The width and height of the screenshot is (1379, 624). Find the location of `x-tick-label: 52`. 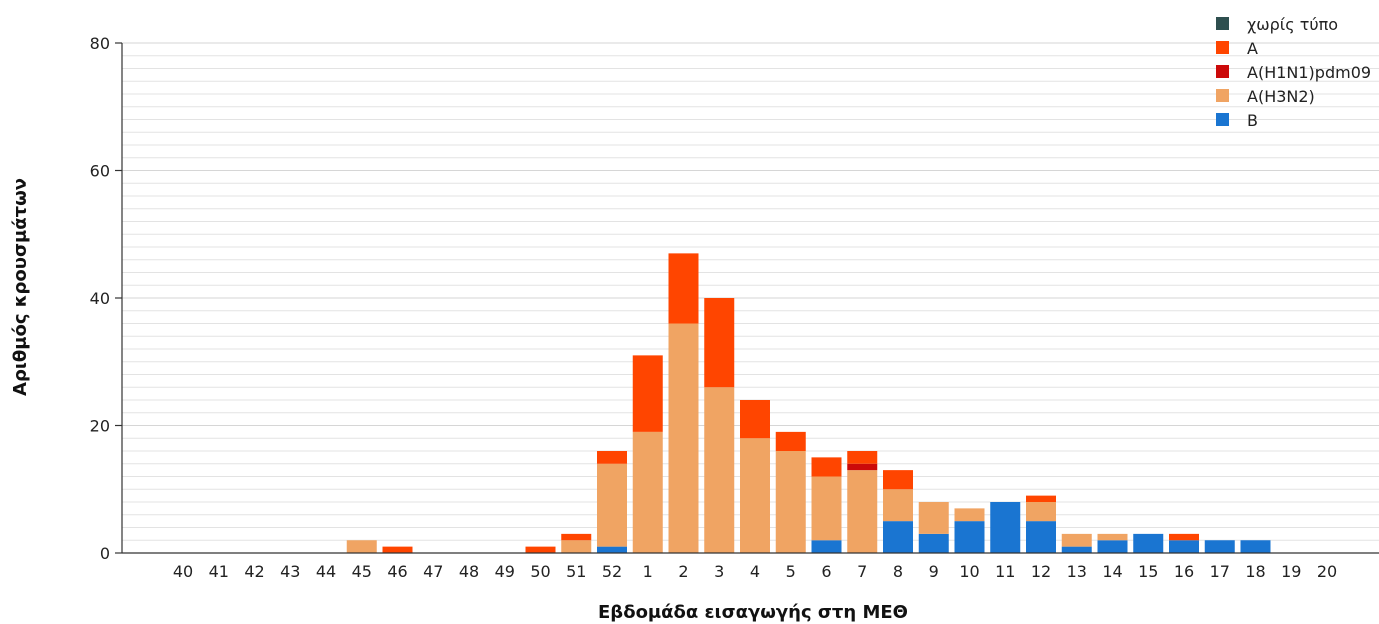

x-tick-label: 52 is located at coordinates (612, 571).